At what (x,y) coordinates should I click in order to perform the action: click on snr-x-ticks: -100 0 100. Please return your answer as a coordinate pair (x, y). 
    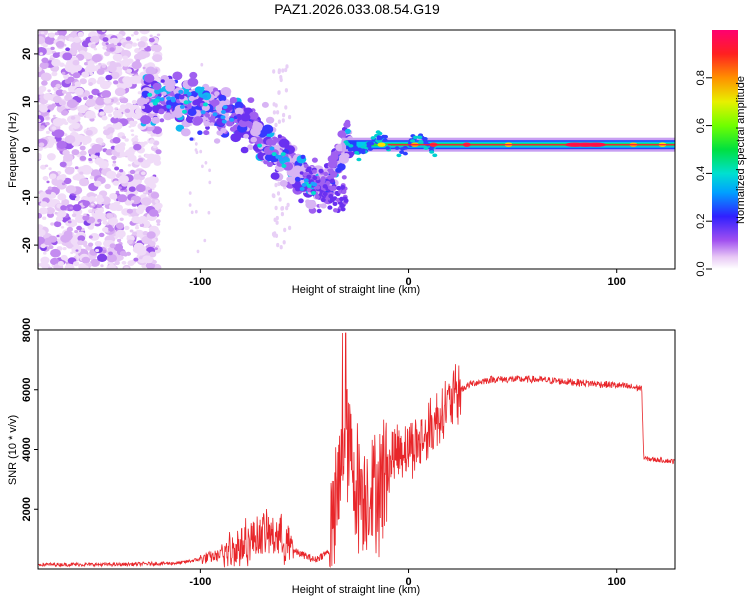
    Looking at the image, I should click on (407, 578).